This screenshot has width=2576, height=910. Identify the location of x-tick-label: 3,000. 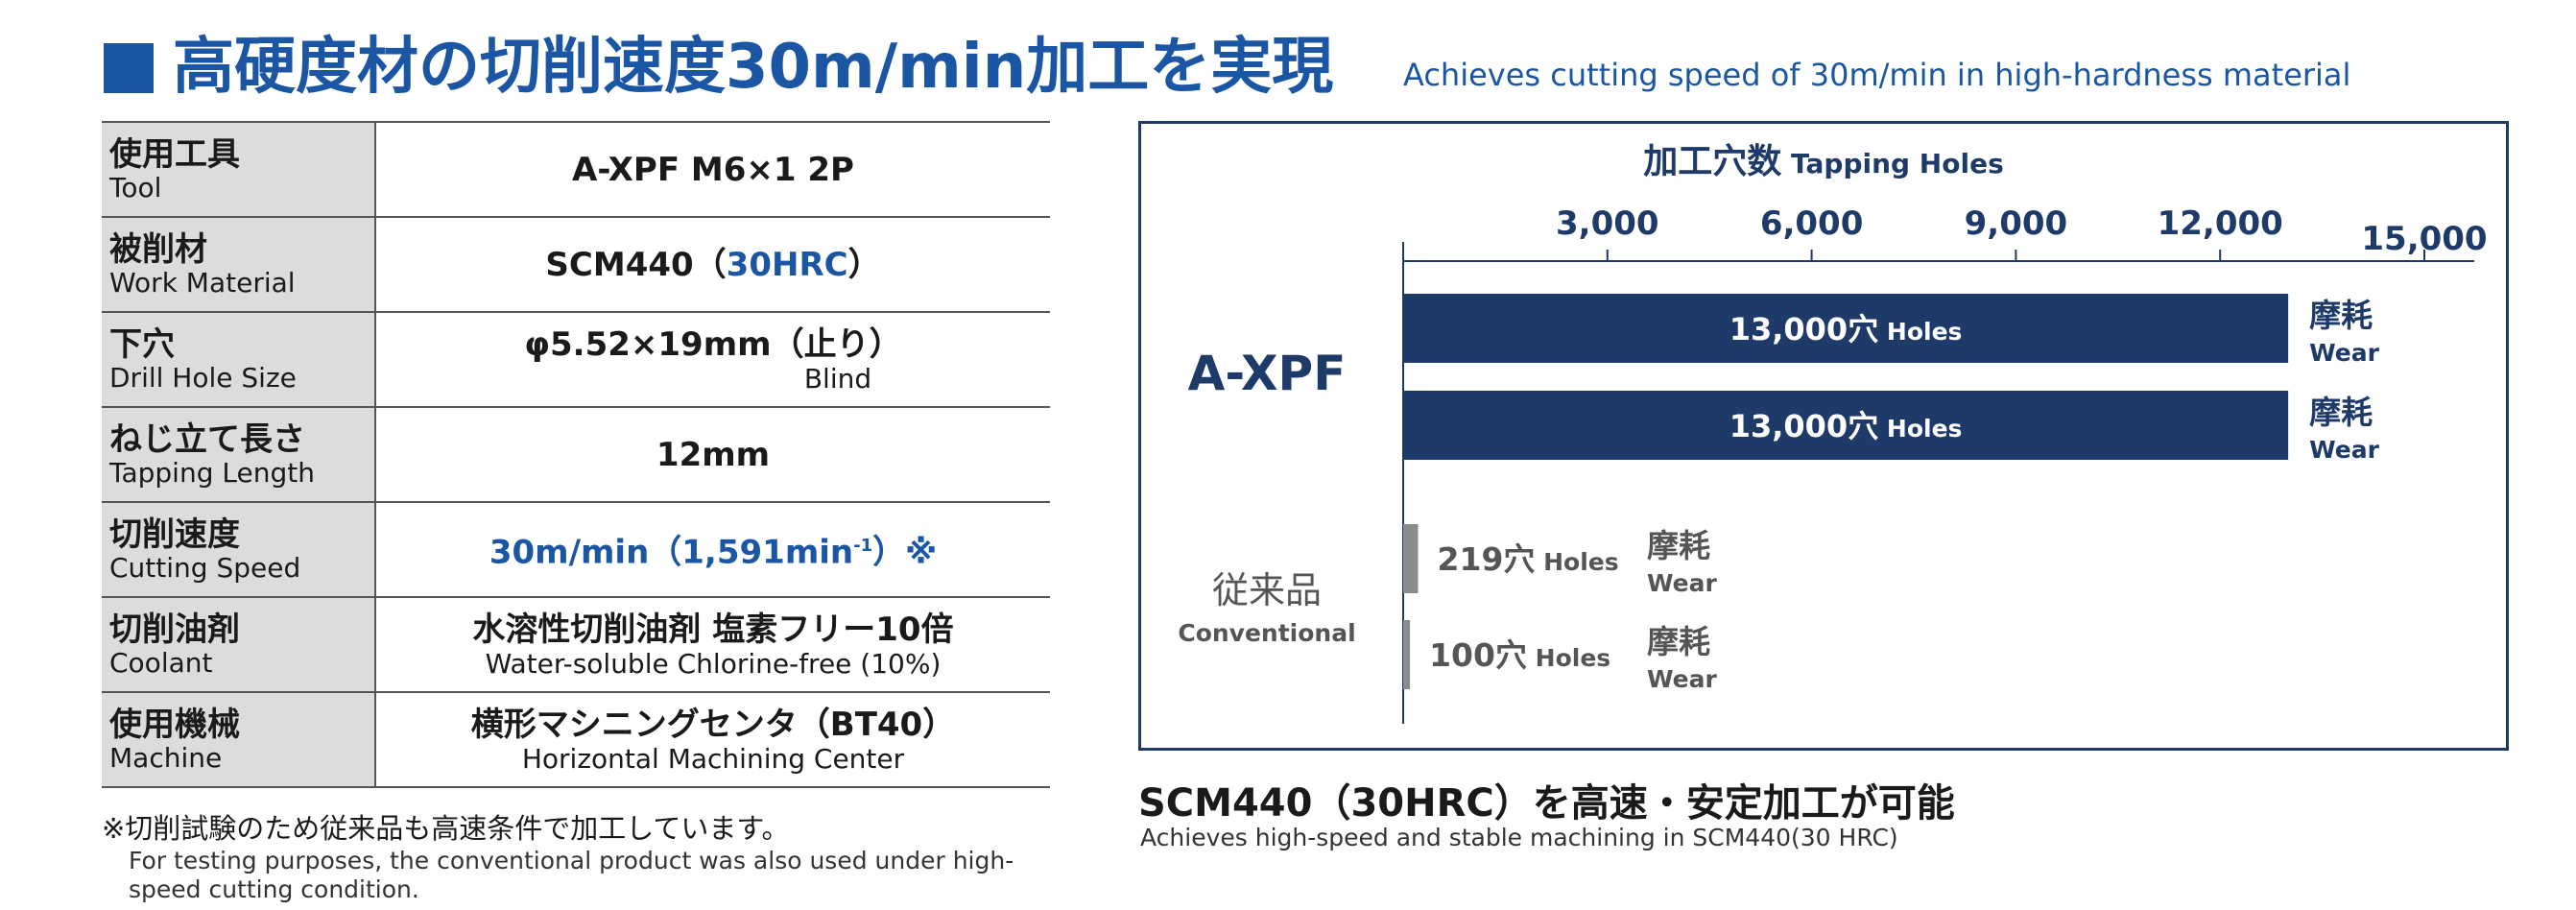
(1607, 224).